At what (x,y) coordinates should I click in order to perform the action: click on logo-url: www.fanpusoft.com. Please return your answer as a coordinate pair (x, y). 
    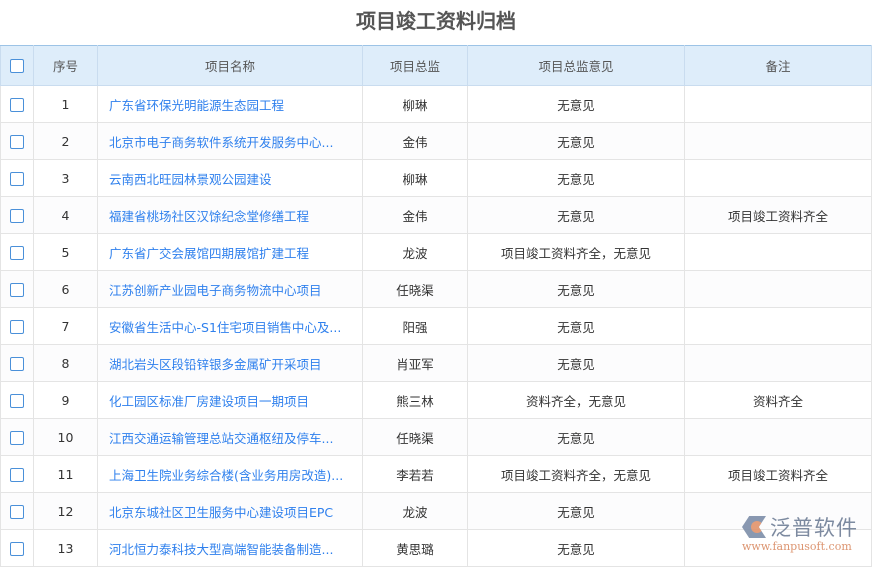
    Looking at the image, I should click on (797, 546).